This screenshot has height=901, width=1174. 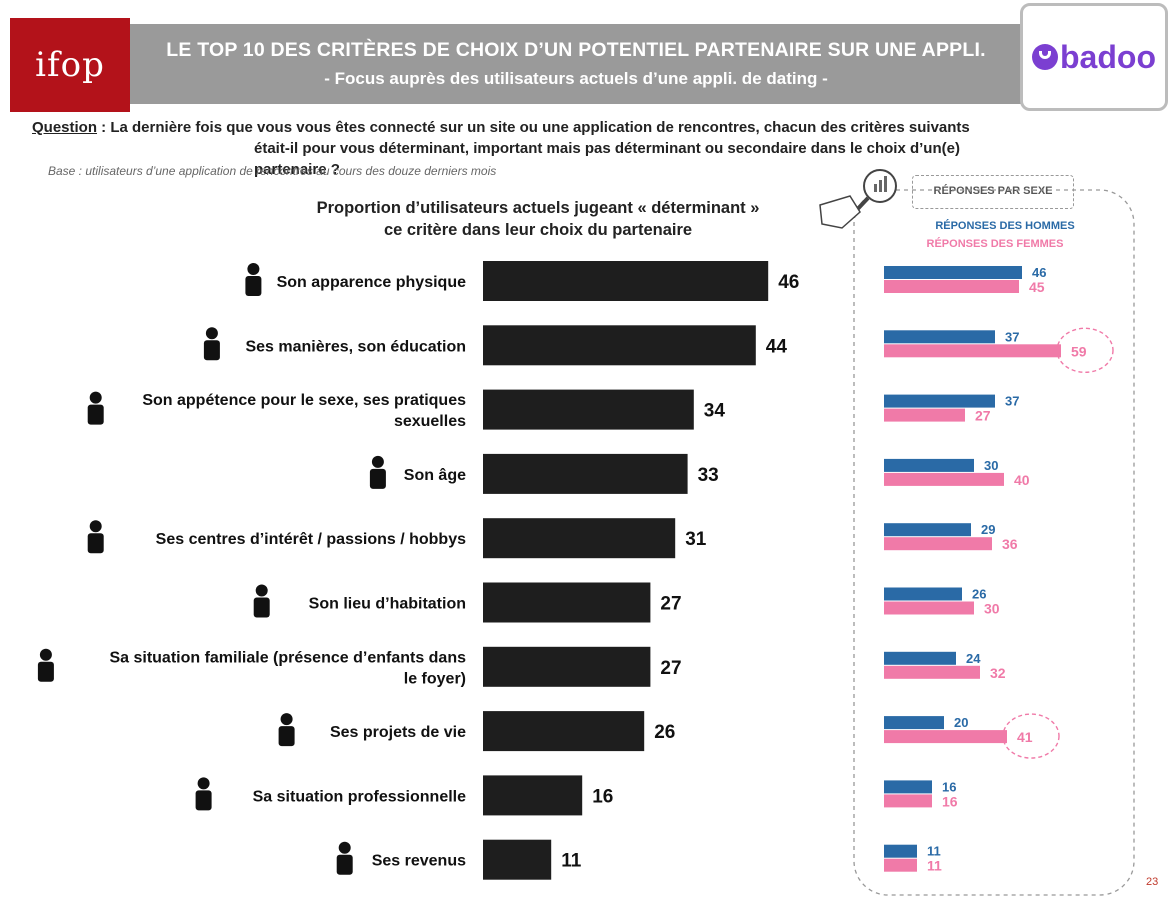 I want to click on value-label-total: 33, so click(x=708, y=475).